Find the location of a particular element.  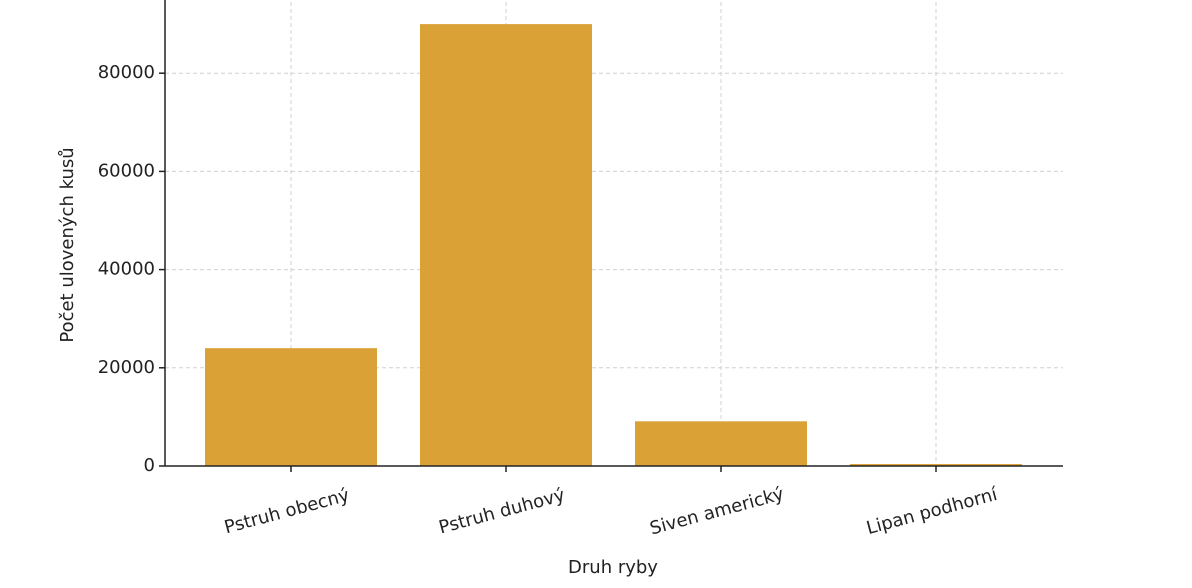

y-tick-label: 60000 is located at coordinates (126, 170).